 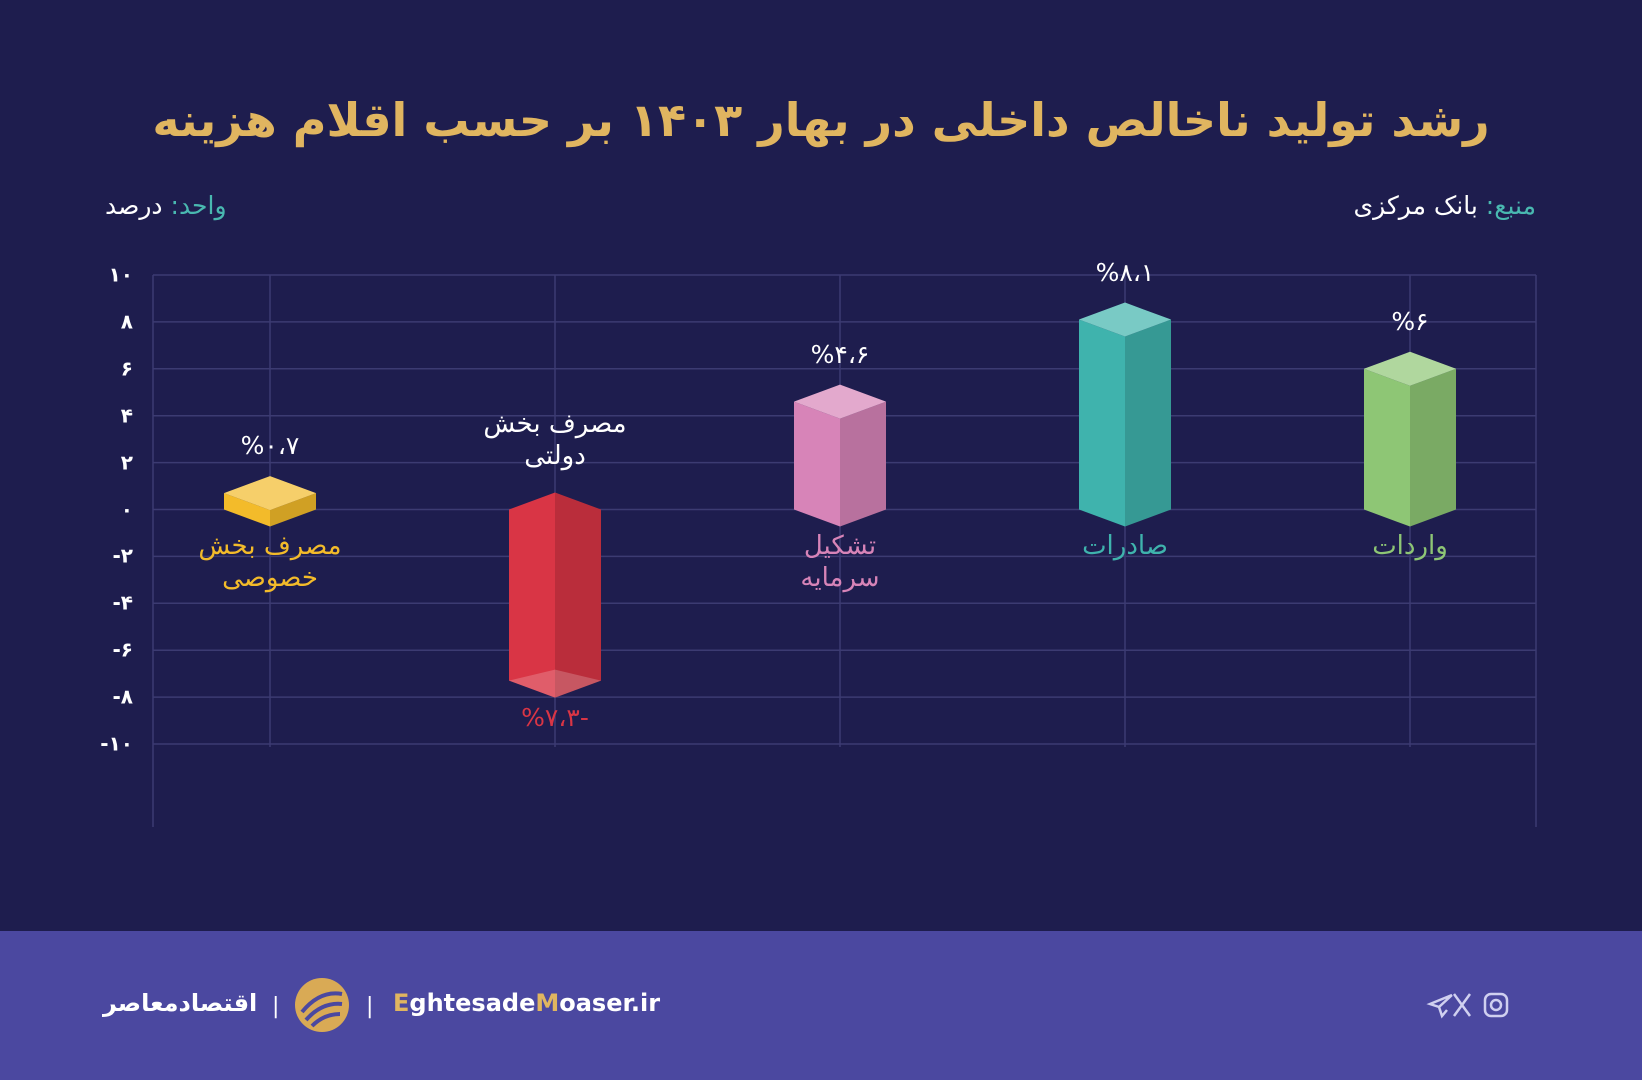 What do you see at coordinates (126, 368) in the screenshot?
I see `y-tick-label: ۶` at bounding box center [126, 368].